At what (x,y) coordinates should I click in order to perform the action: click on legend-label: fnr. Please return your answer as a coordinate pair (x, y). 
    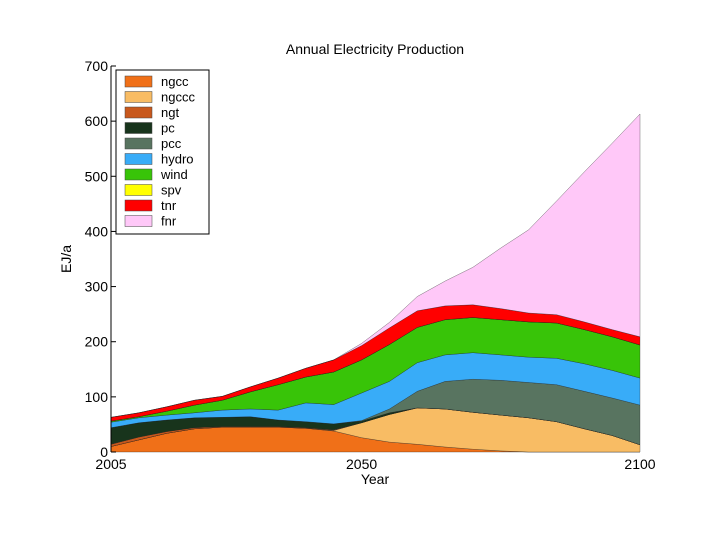
    Looking at the image, I should click on (169, 221).